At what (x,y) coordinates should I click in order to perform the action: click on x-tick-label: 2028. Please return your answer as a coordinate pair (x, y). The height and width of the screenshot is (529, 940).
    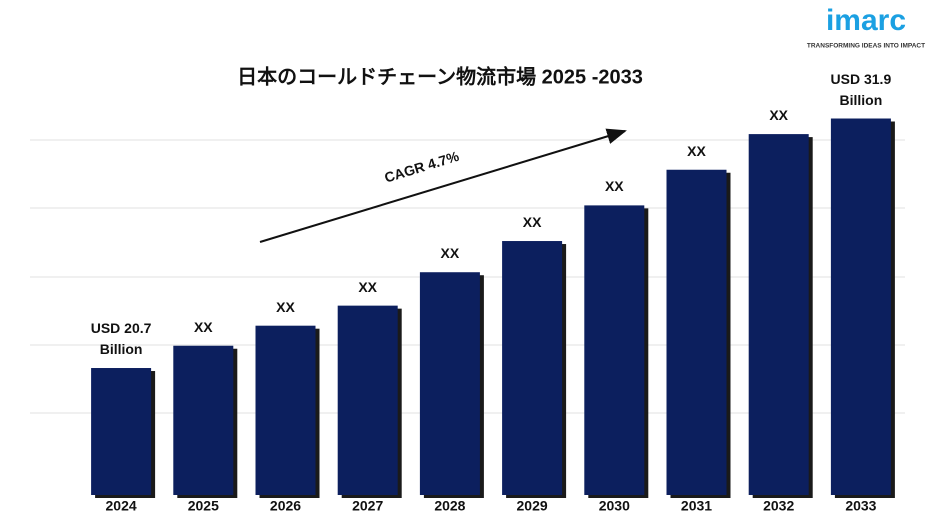
    Looking at the image, I should click on (449, 506).